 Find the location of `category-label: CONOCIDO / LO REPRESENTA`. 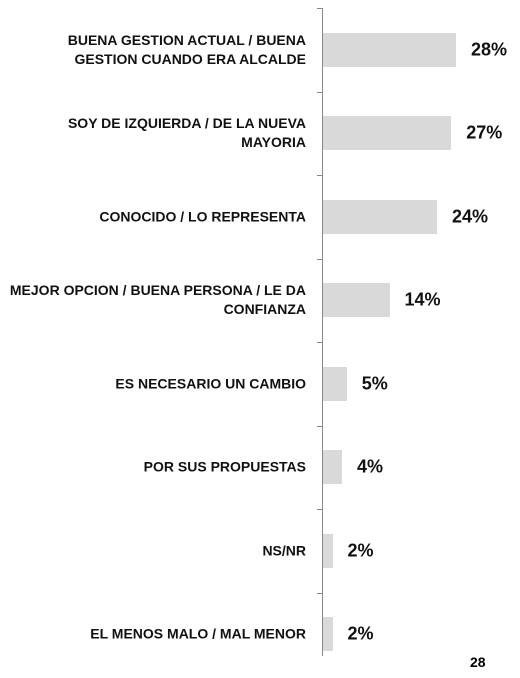

category-label: CONOCIDO / LO REPRESENTA is located at coordinates (202, 216).